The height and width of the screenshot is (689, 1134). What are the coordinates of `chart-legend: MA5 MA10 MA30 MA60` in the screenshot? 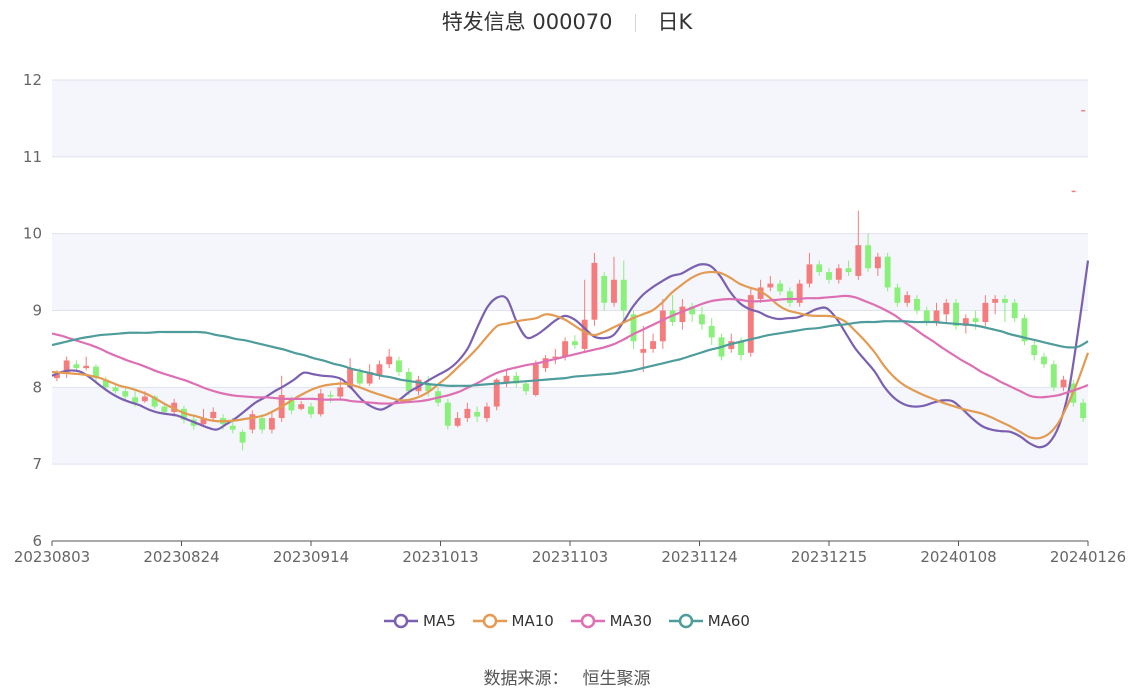 It's located at (567, 622).